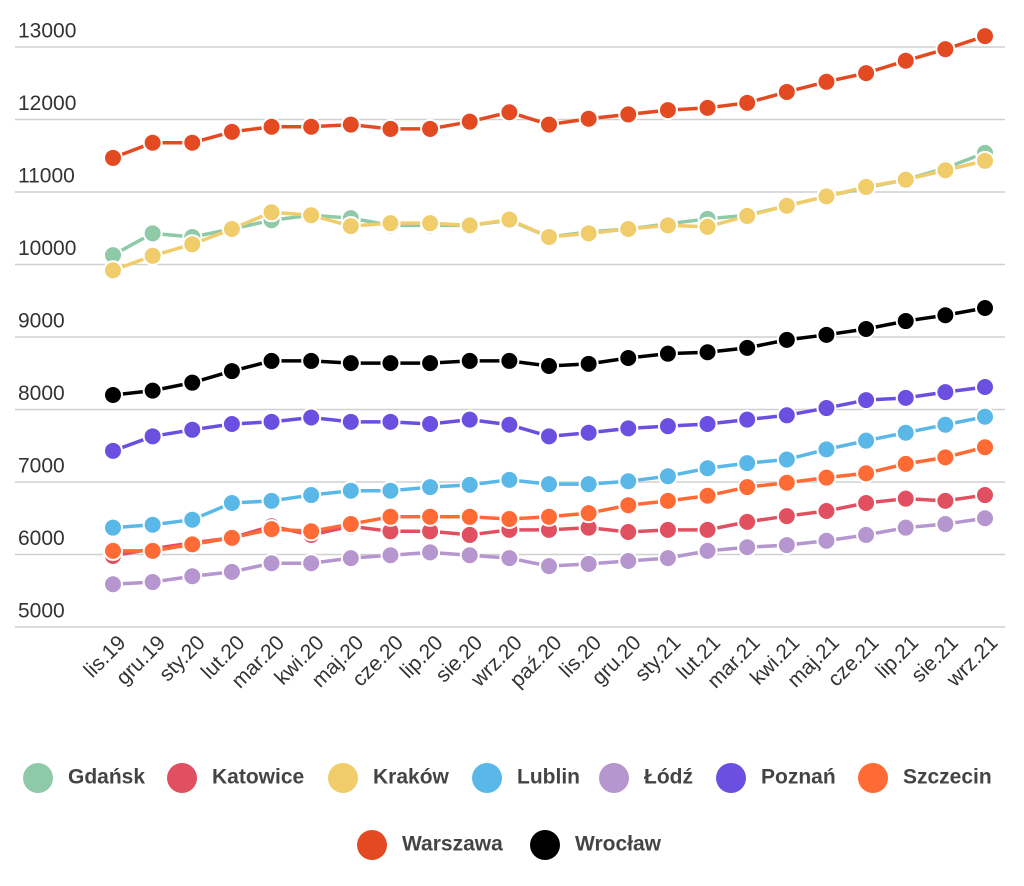  I want to click on legend-label: Warszawa, so click(452, 844).